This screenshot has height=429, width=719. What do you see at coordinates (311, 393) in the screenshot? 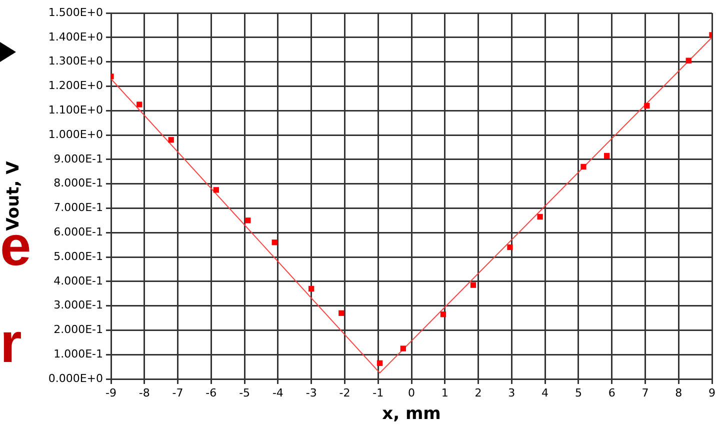
I see `x-tick-label: -3` at bounding box center [311, 393].